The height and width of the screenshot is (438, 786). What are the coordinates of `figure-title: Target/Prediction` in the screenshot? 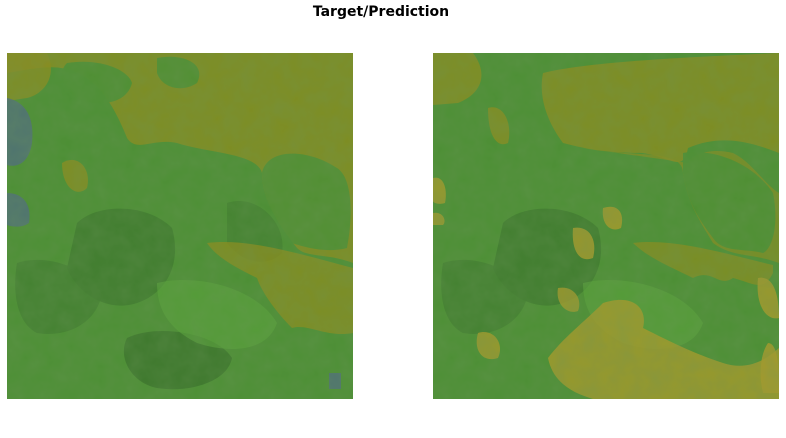 It's located at (381, 12).